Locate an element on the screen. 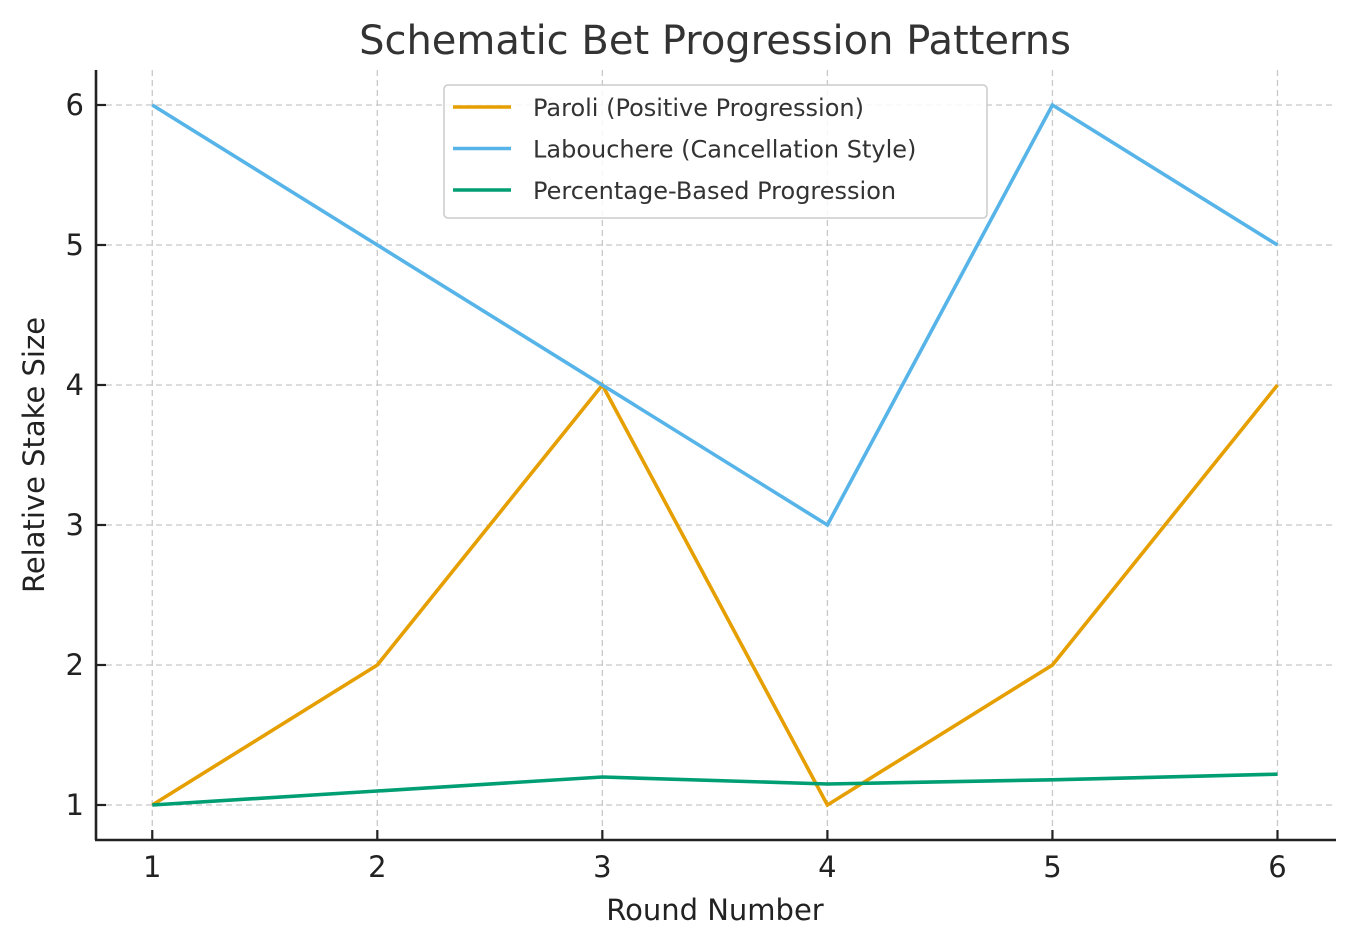 This screenshot has height=947, width=1355. y-axis-label: Relative Stake Size is located at coordinates (34, 455).